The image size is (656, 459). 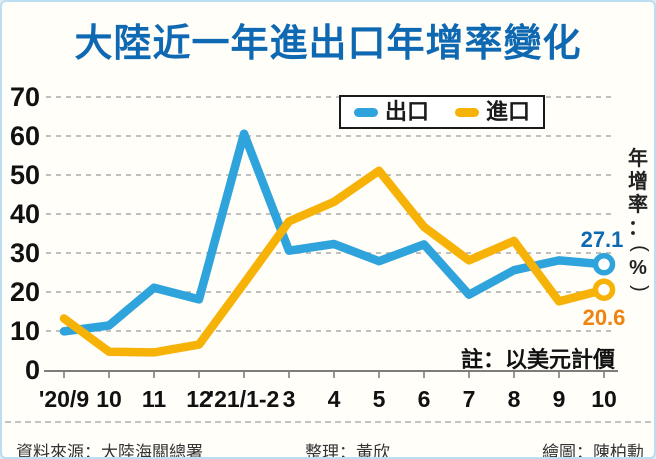 What do you see at coordinates (638, 268) in the screenshot?
I see `y-axis-title-char: %` at bounding box center [638, 268].